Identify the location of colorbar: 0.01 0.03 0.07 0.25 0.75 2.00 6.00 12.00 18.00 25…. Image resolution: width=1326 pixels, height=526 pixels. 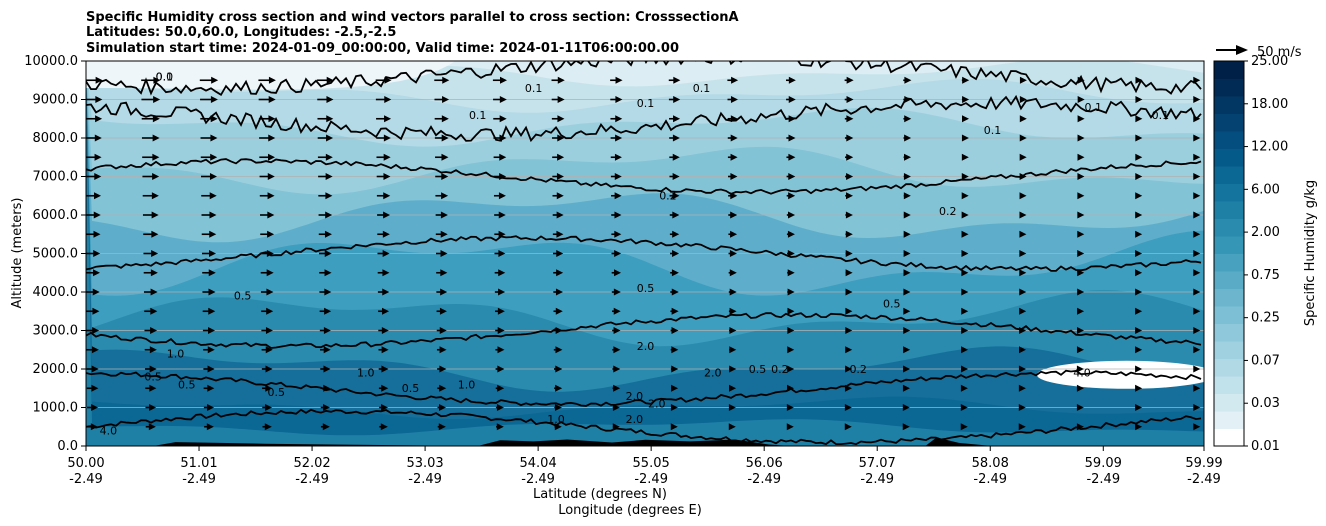
(1250, 254).